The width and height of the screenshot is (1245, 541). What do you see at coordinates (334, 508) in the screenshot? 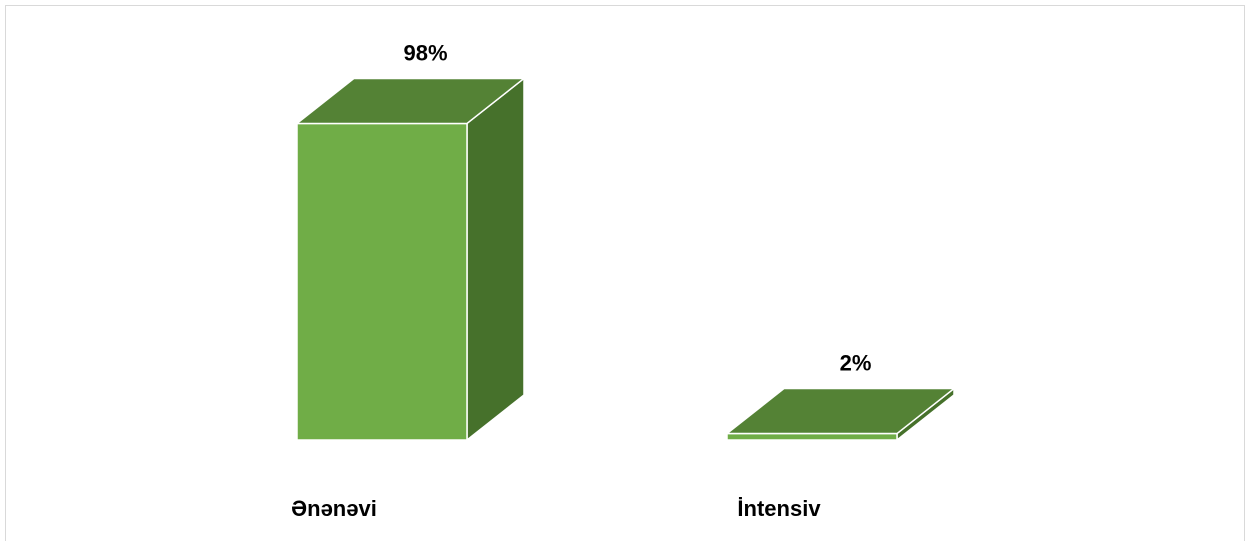
I see `category-label: Ənənəvi` at bounding box center [334, 508].